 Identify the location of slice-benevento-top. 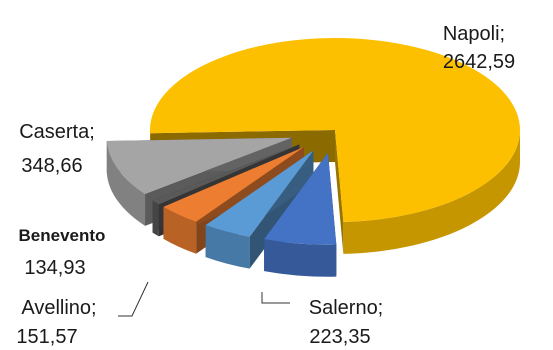
(233, 184).